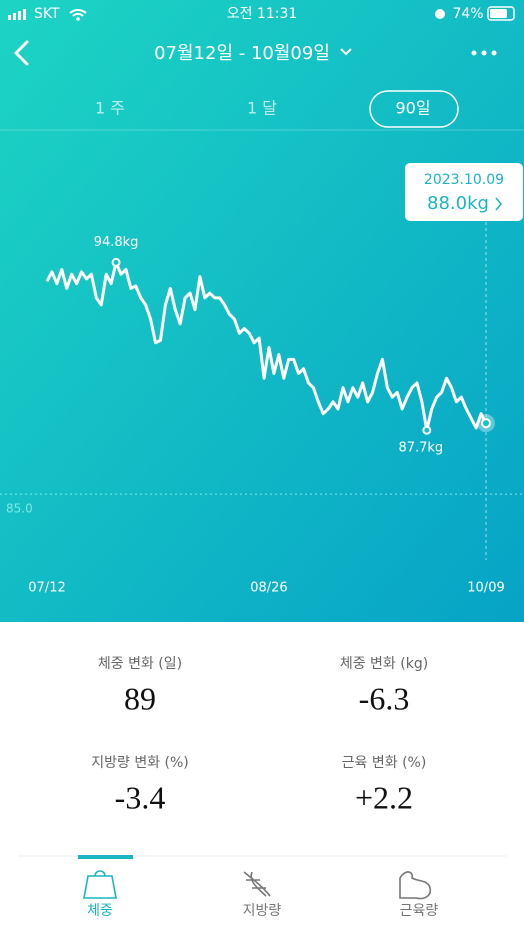 The height and width of the screenshot is (932, 524). What do you see at coordinates (498, 13) in the screenshot?
I see `battery-level` at bounding box center [498, 13].